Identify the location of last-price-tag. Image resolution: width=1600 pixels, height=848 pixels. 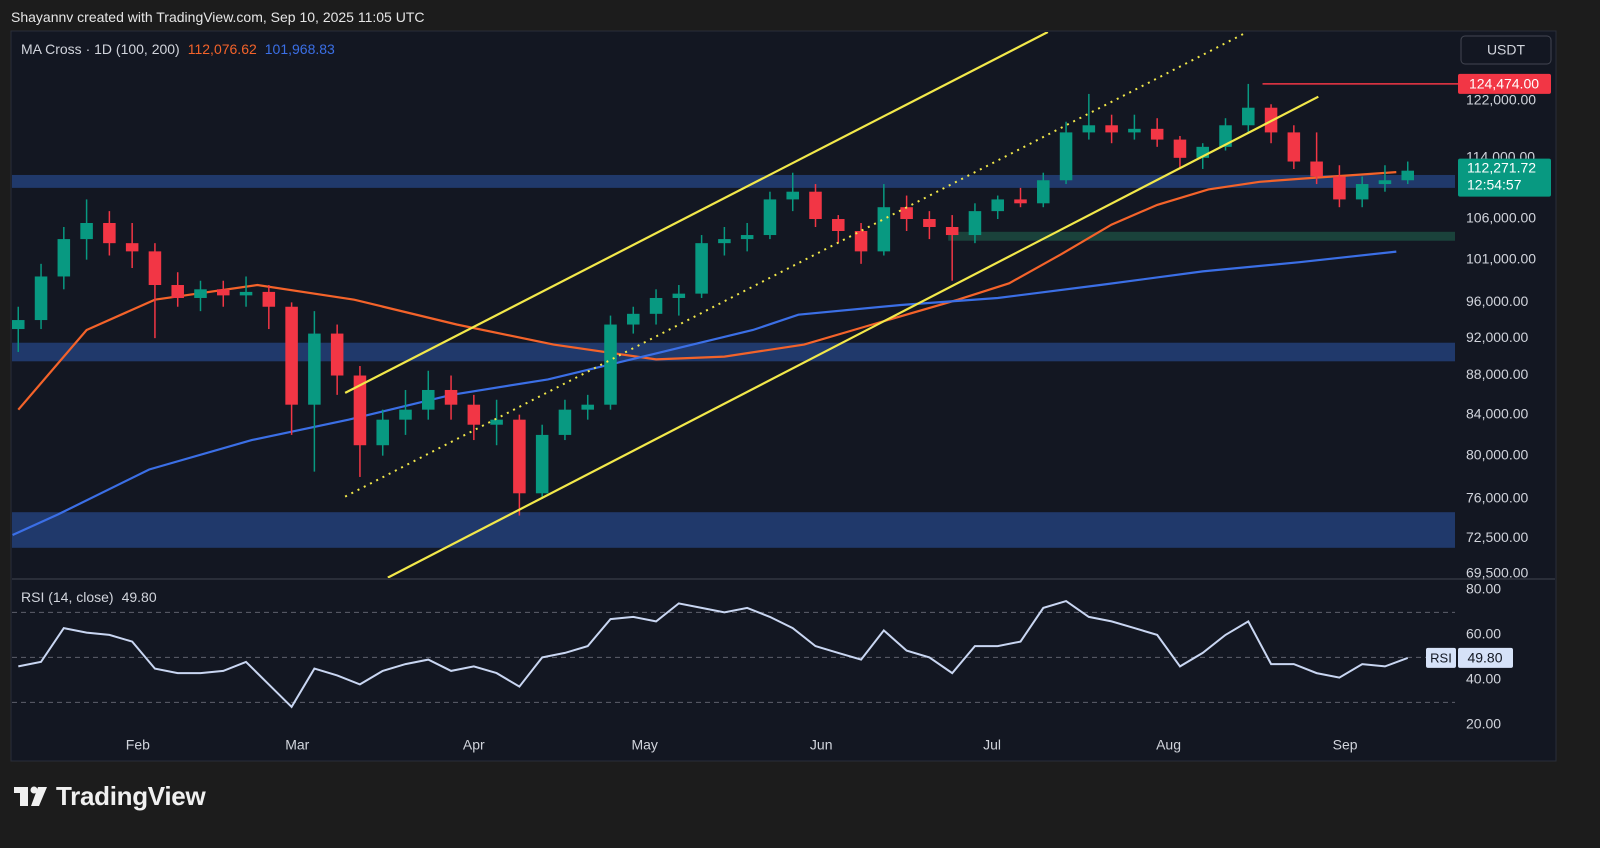
(1504, 177).